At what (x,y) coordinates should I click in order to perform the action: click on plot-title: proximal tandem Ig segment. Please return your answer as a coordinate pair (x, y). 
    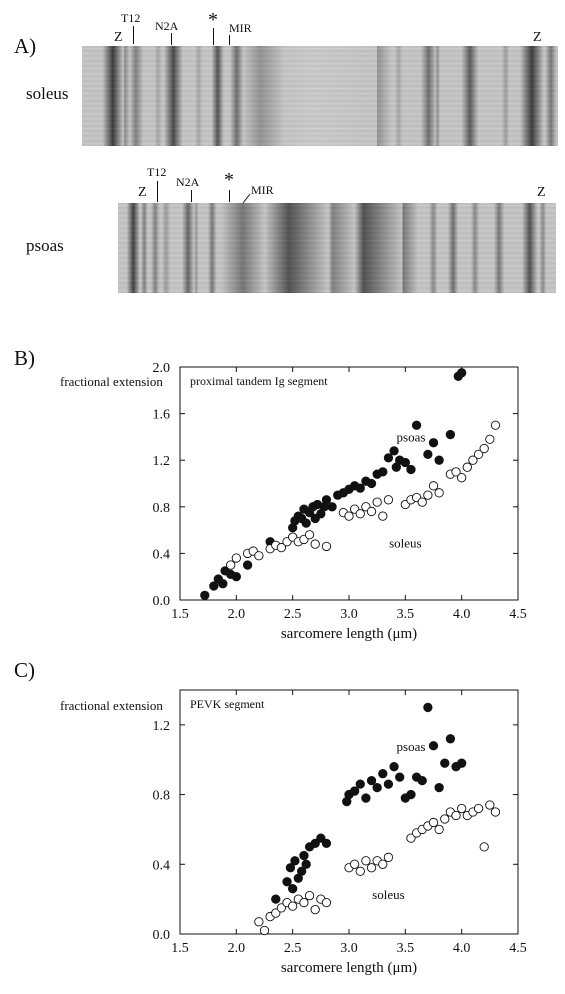
    Looking at the image, I should click on (259, 381).